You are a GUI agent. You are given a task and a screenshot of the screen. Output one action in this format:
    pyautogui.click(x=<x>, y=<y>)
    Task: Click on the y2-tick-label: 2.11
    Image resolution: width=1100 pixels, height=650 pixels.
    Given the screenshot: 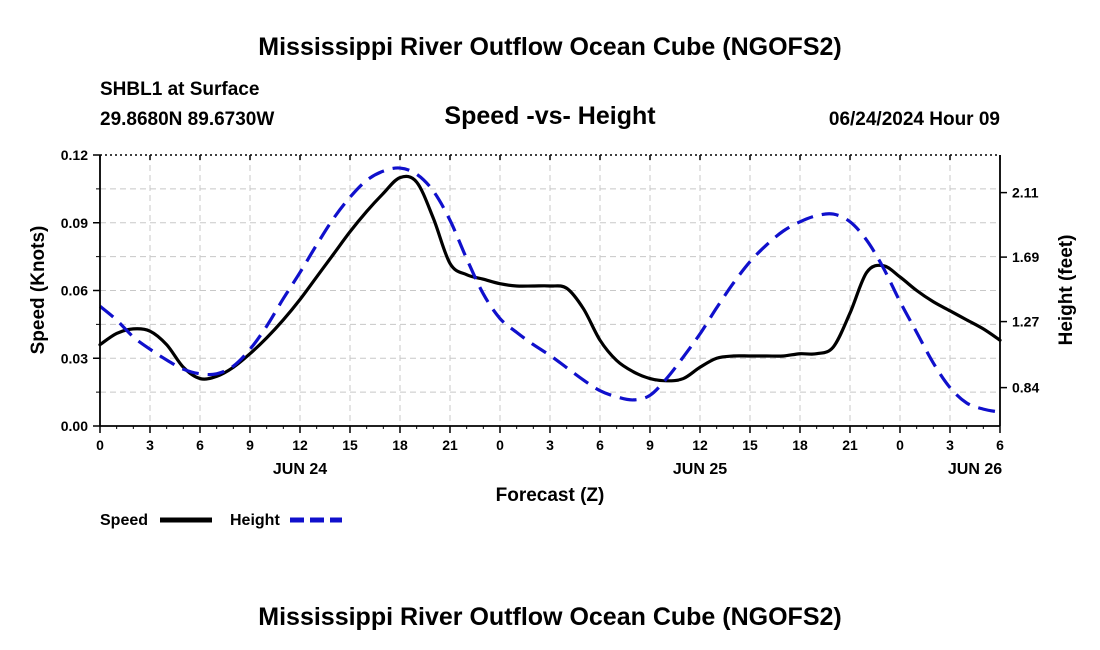 What is the action you would take?
    pyautogui.click(x=1025, y=193)
    